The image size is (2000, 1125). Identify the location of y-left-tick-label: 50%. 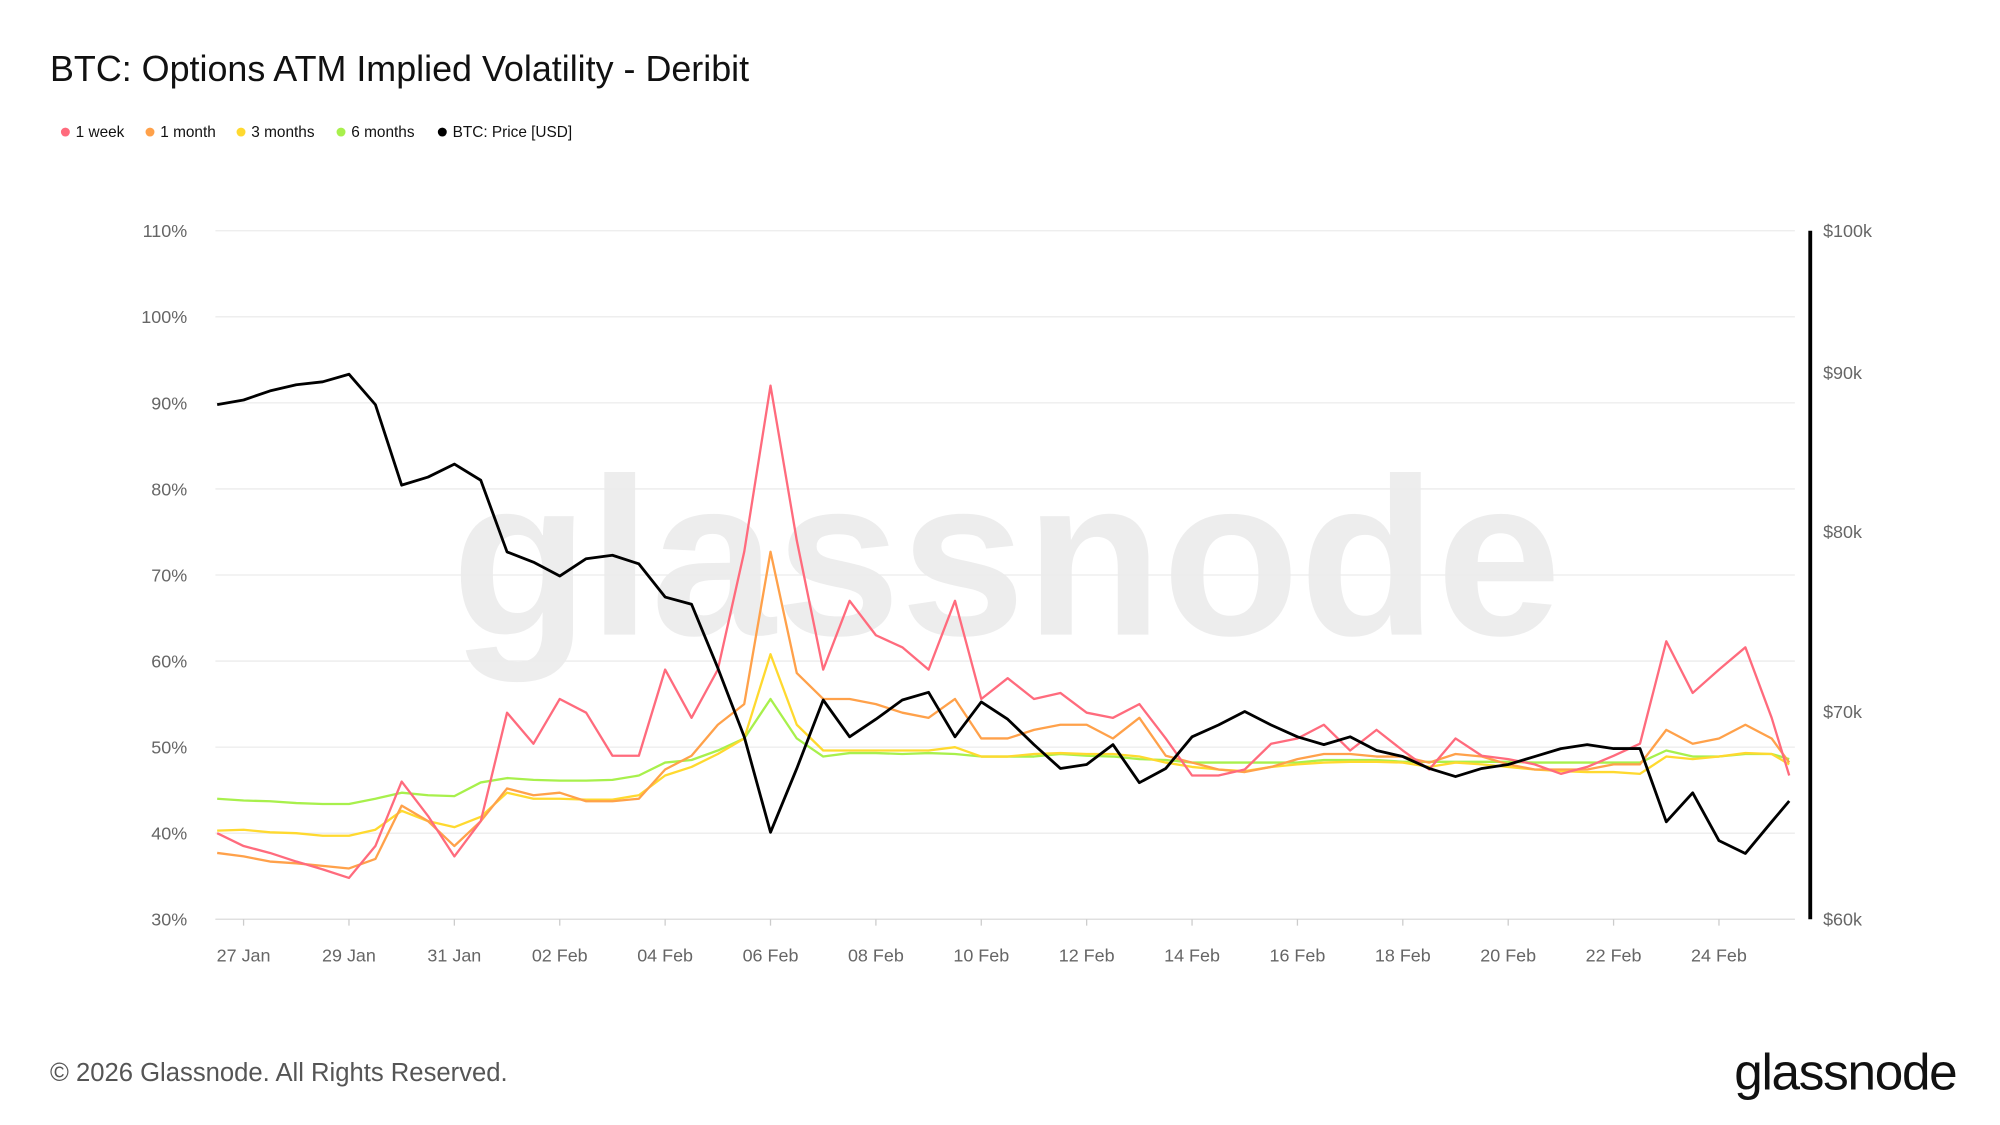
(169, 748).